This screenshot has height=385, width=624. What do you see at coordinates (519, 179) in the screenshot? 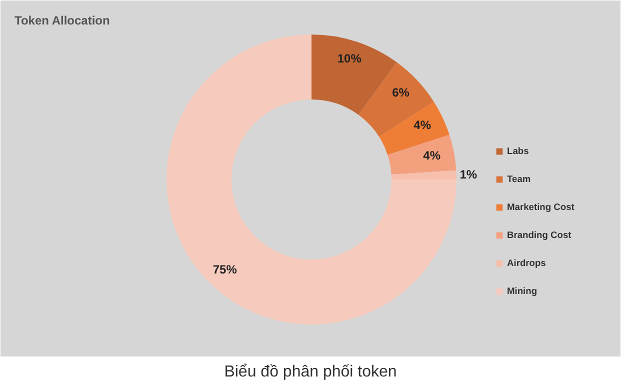
I see `legend-label: Team` at bounding box center [519, 179].